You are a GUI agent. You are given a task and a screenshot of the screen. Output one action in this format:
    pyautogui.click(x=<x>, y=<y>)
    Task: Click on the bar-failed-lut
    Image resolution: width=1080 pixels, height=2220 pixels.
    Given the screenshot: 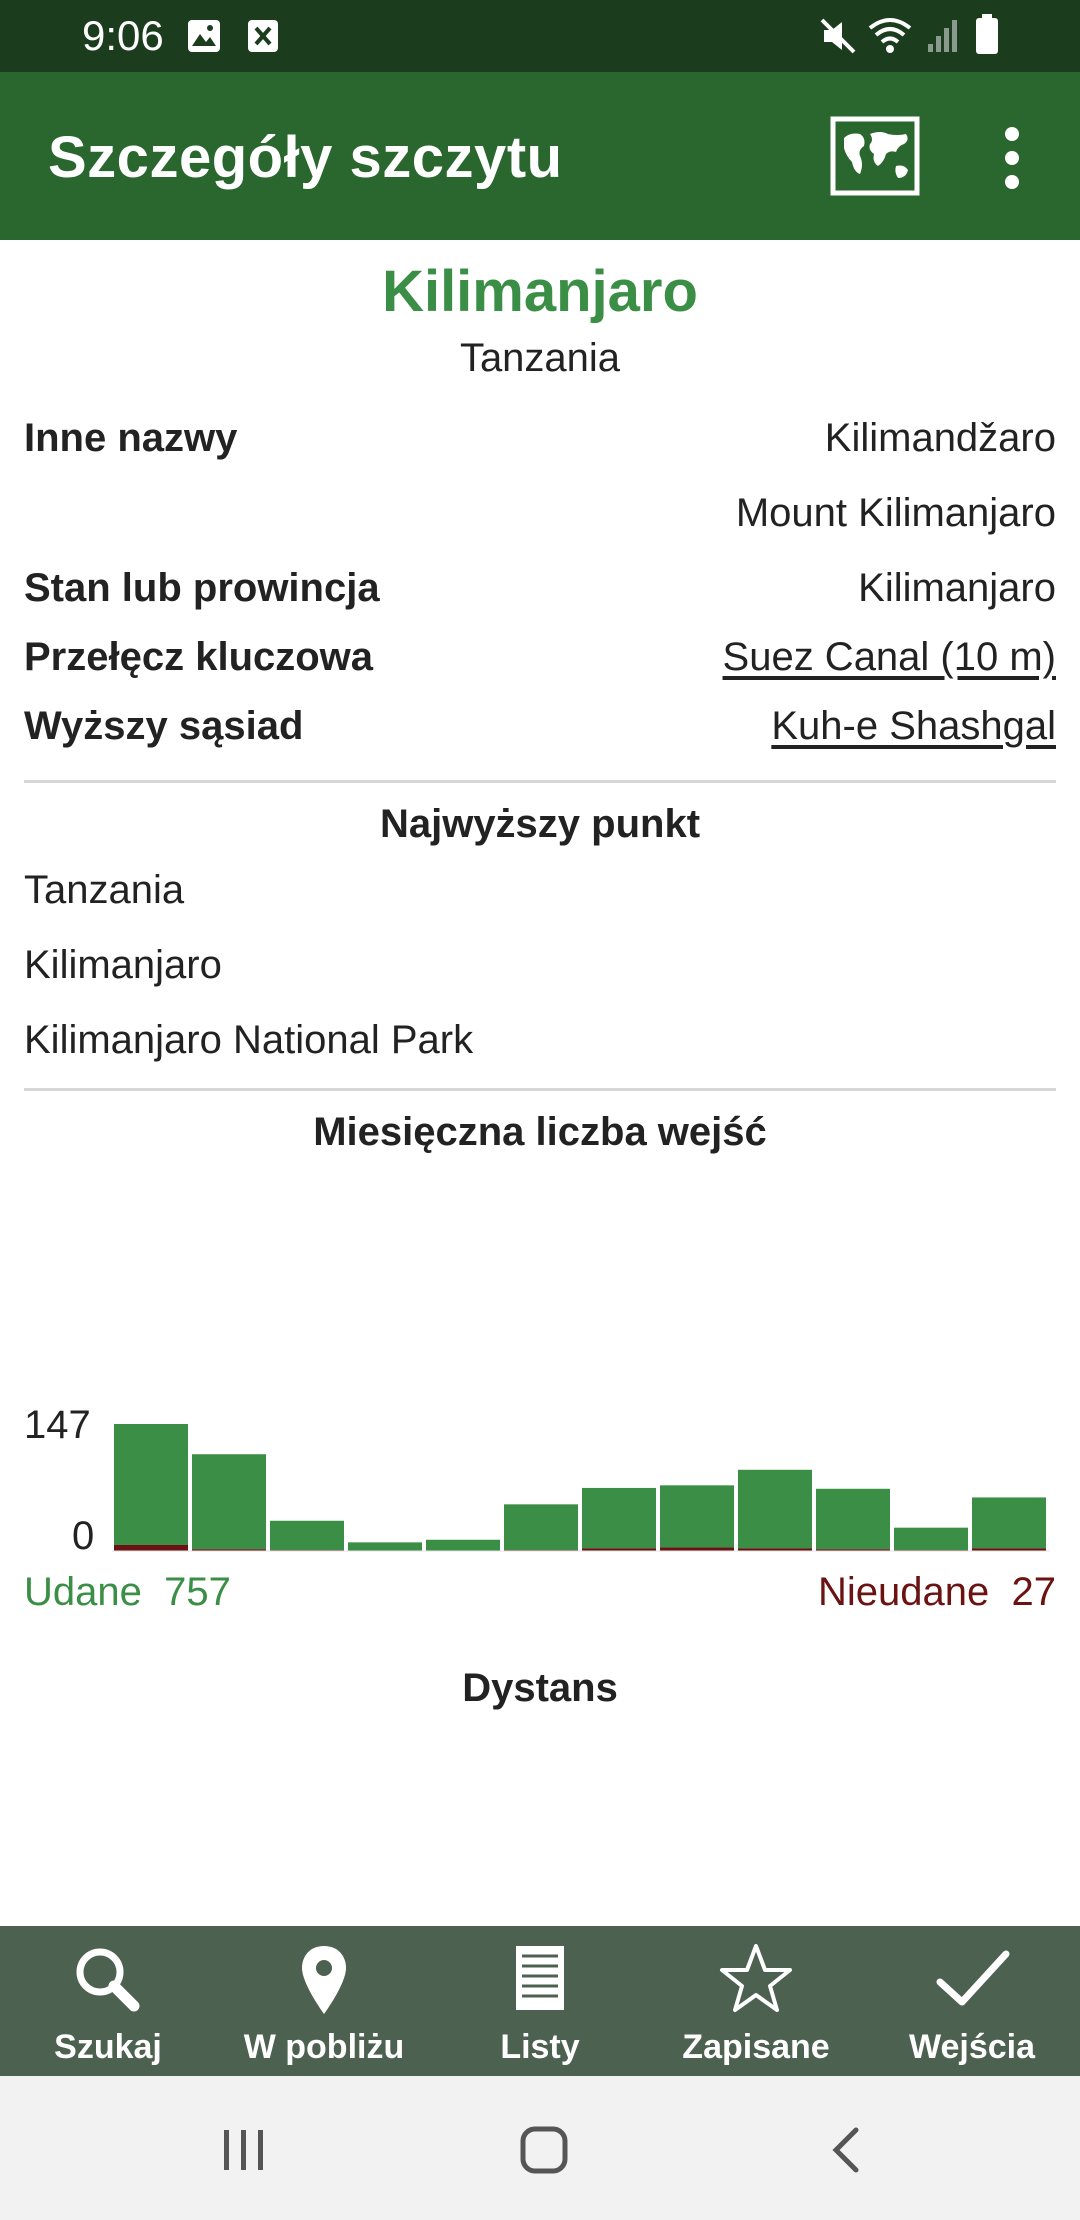 What is the action you would take?
    pyautogui.click(x=229, y=1550)
    